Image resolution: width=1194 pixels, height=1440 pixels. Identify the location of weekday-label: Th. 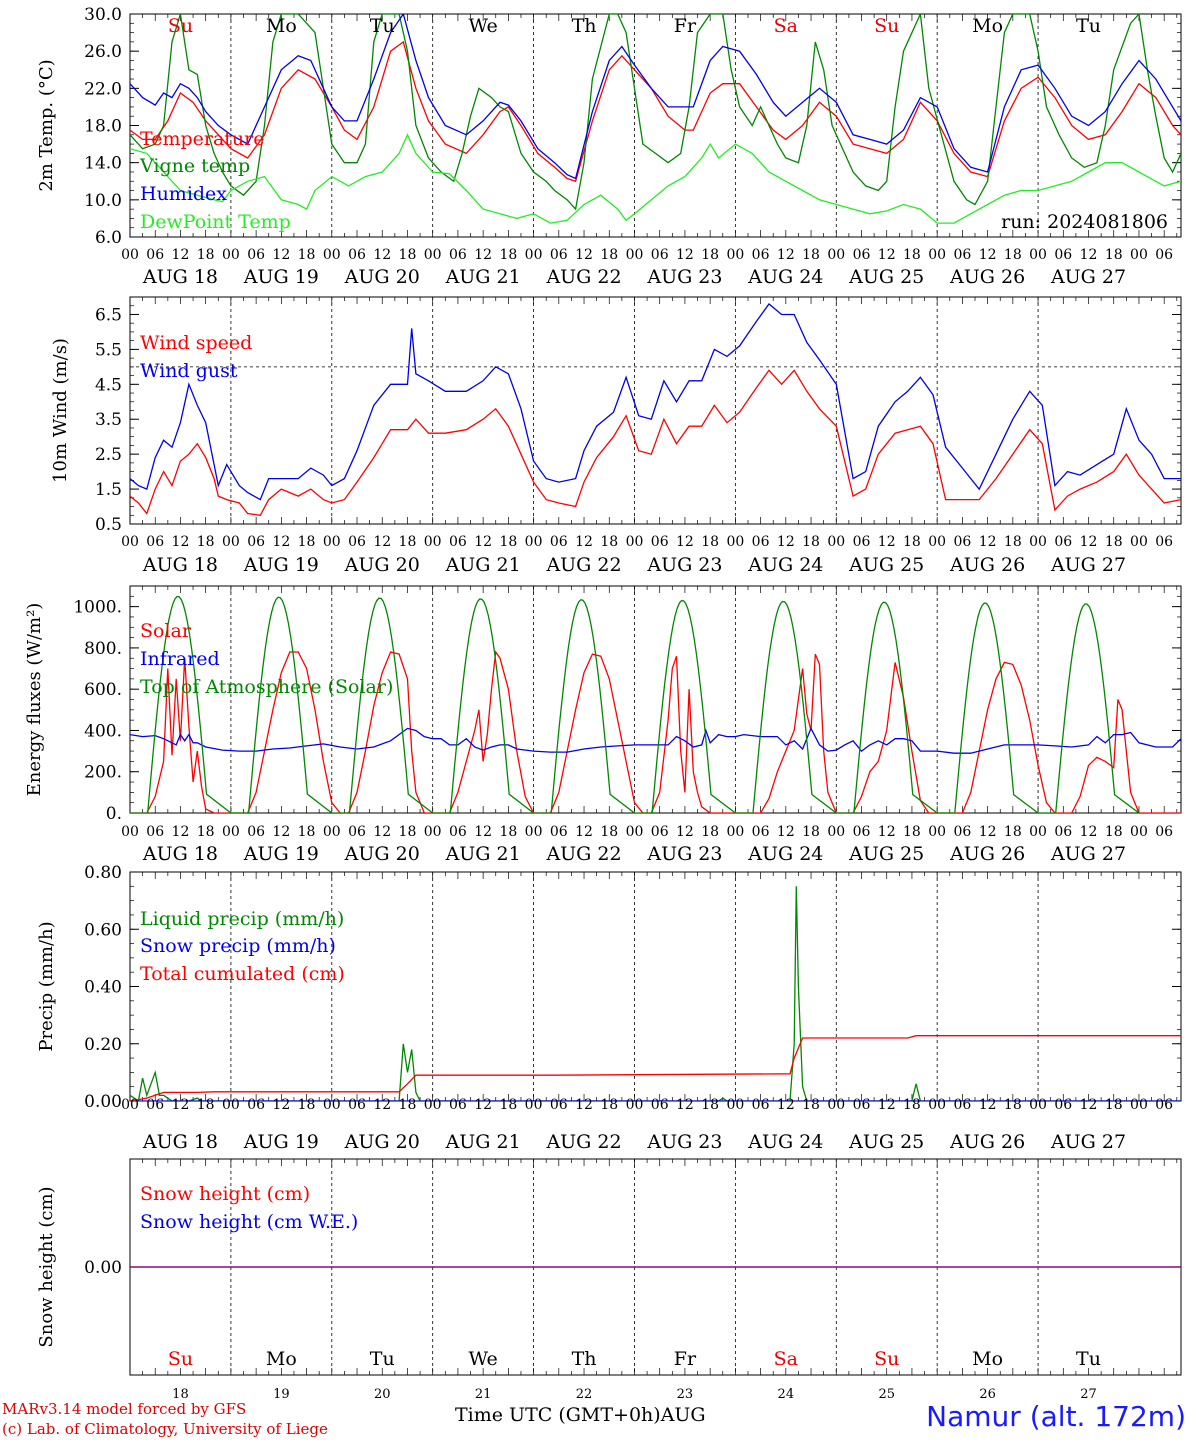
(584, 1359).